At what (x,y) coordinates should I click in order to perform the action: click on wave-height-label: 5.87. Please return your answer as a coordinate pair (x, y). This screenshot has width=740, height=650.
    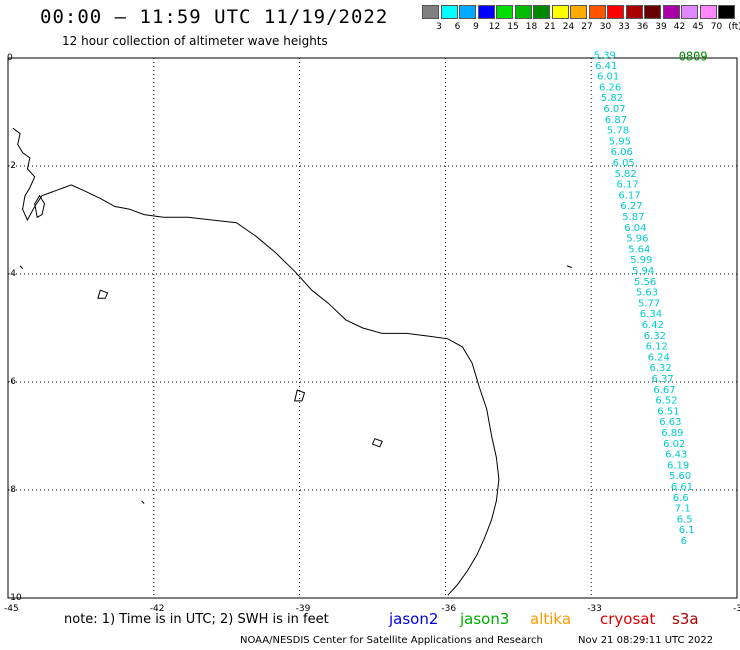
    Looking at the image, I should click on (633, 217).